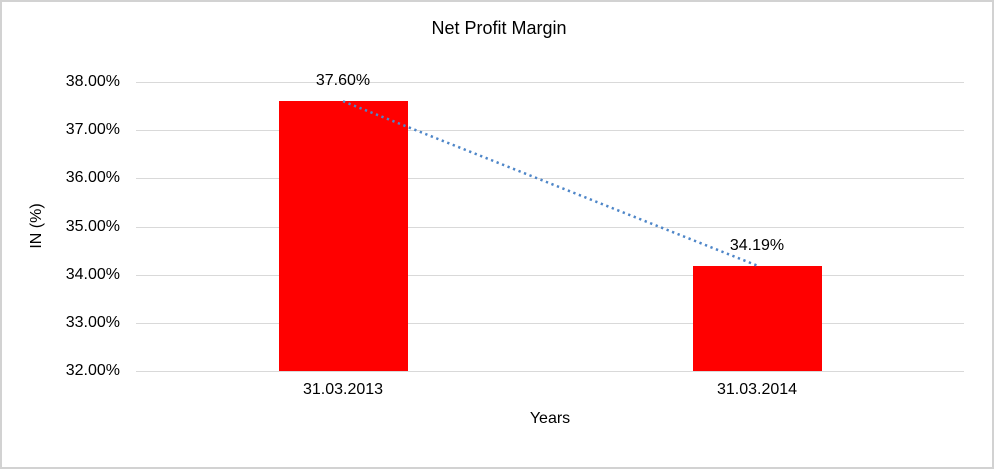 Image resolution: width=994 pixels, height=469 pixels. Describe the element at coordinates (343, 389) in the screenshot. I see `x-tick-label-2013: 31.03.2013` at that location.